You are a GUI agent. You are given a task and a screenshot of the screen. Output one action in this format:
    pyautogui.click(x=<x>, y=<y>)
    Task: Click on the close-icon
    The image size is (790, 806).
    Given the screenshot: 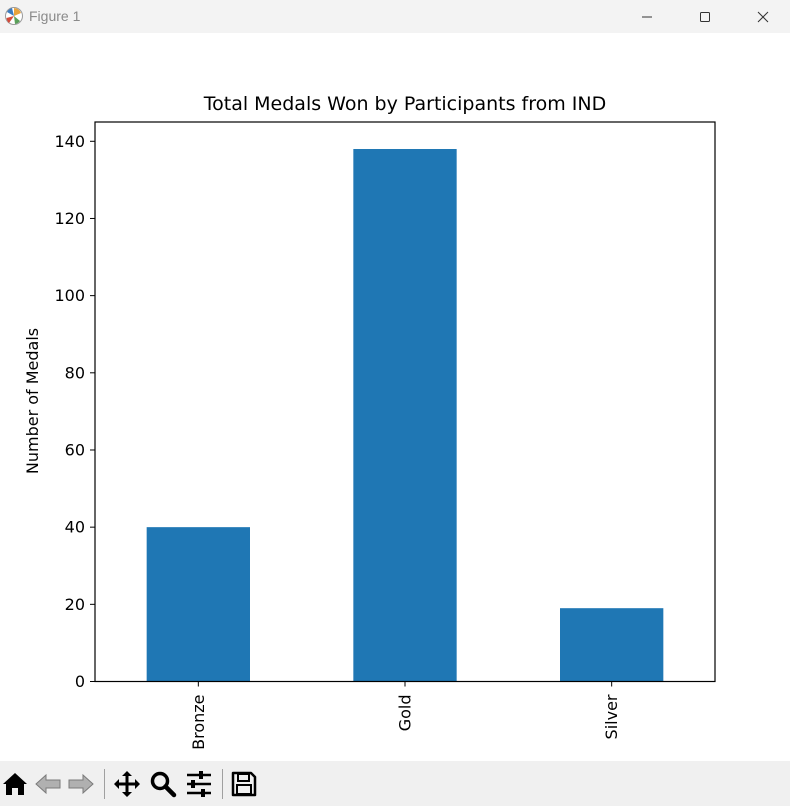 What is the action you would take?
    pyautogui.click(x=763, y=16)
    